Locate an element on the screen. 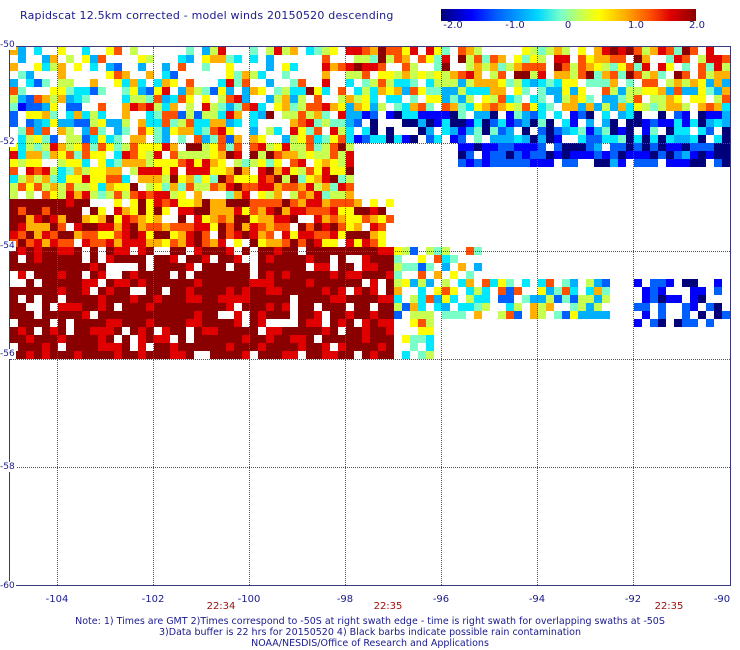 The image size is (740, 650). lat-tick-label: -60 is located at coordinates (8, 586).